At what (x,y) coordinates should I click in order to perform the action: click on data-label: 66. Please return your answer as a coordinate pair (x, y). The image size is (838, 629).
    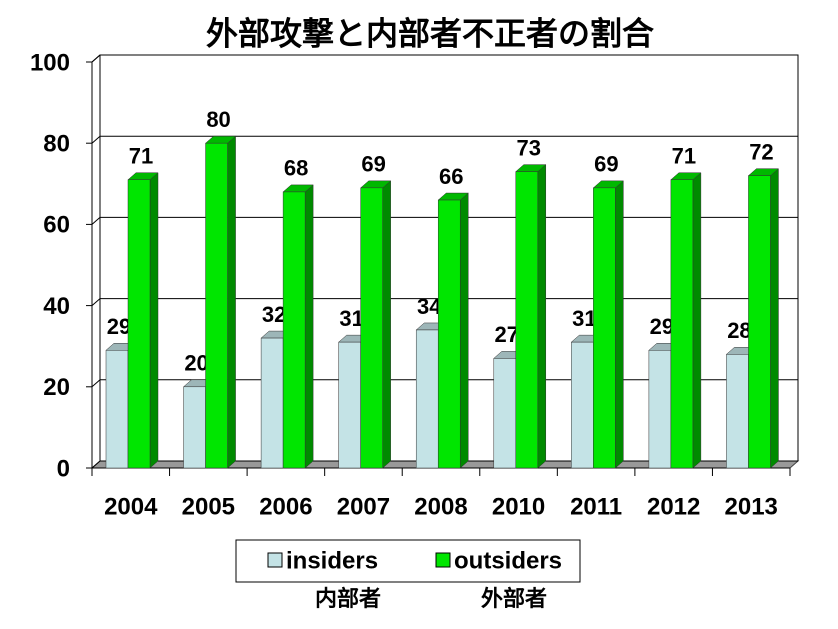
    Looking at the image, I should click on (451, 176).